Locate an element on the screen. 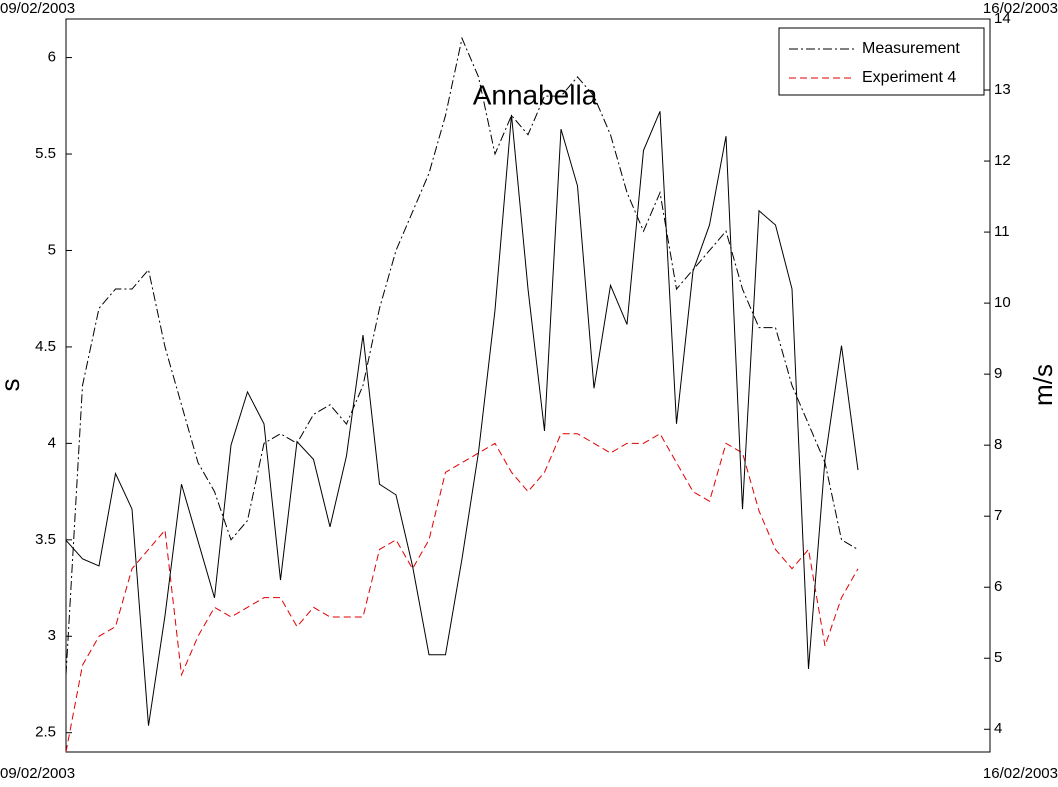 The height and width of the screenshot is (787, 1058). legend-label: Measurement is located at coordinates (911, 48).